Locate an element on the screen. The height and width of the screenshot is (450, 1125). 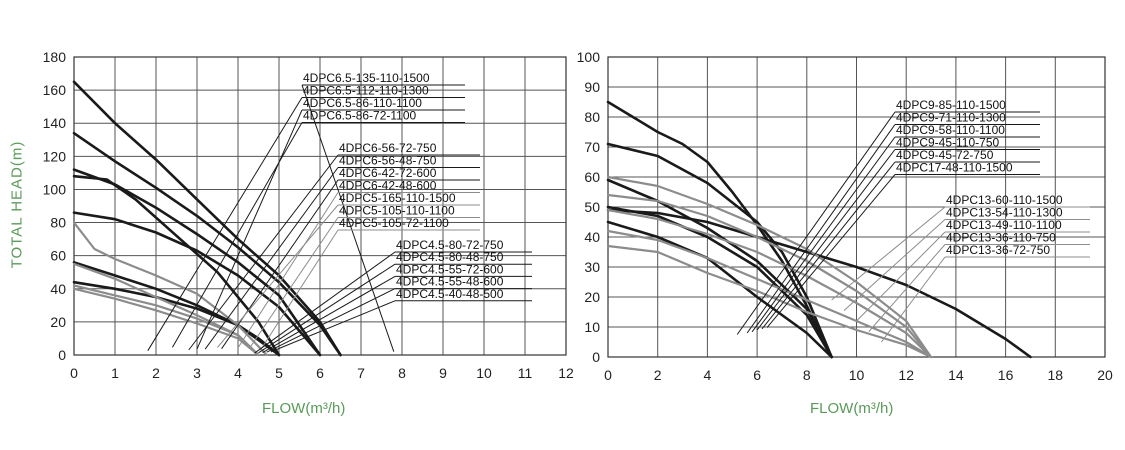
legend-label: 4DPC6-56-48-750 is located at coordinates (388, 161).